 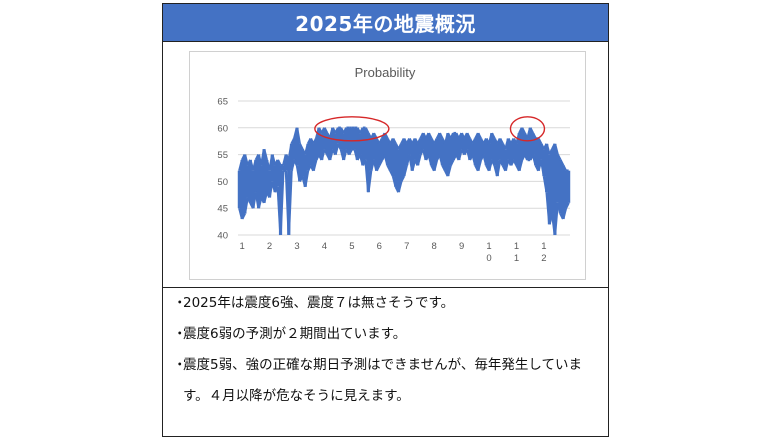 What do you see at coordinates (222, 209) in the screenshot?
I see `y-tick-label: 45` at bounding box center [222, 209].